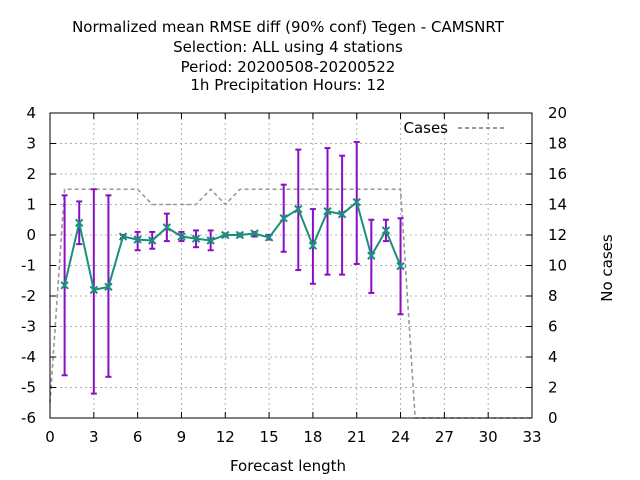 The image size is (640, 480). I want to click on y-tick-label: 0, so click(31, 235).